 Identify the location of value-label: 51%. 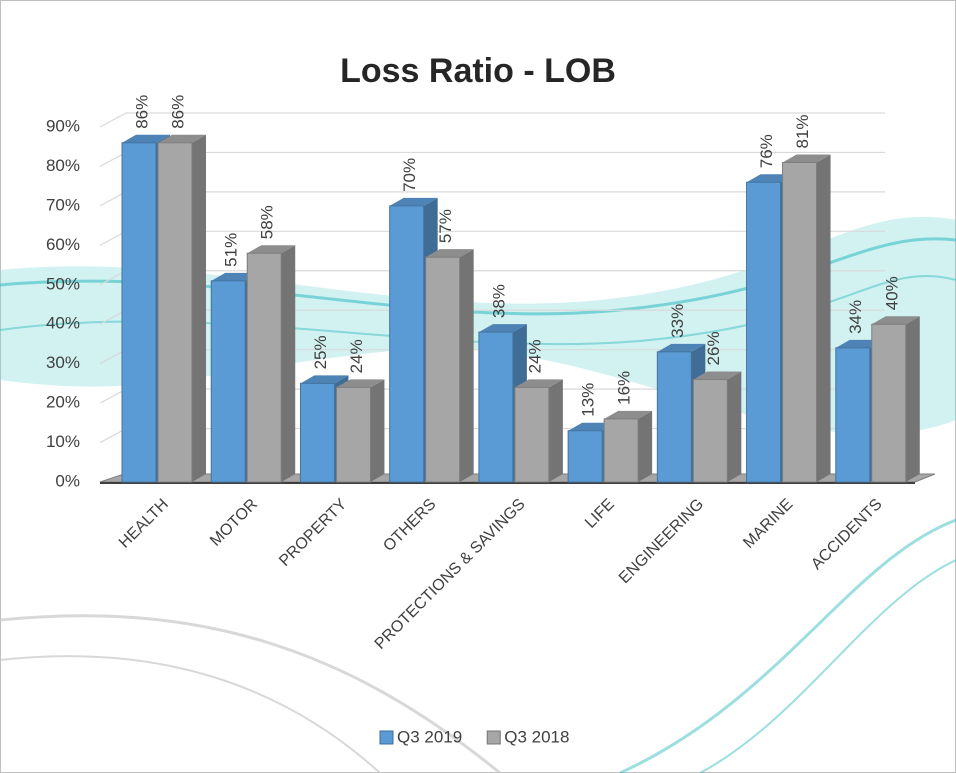
(231, 250).